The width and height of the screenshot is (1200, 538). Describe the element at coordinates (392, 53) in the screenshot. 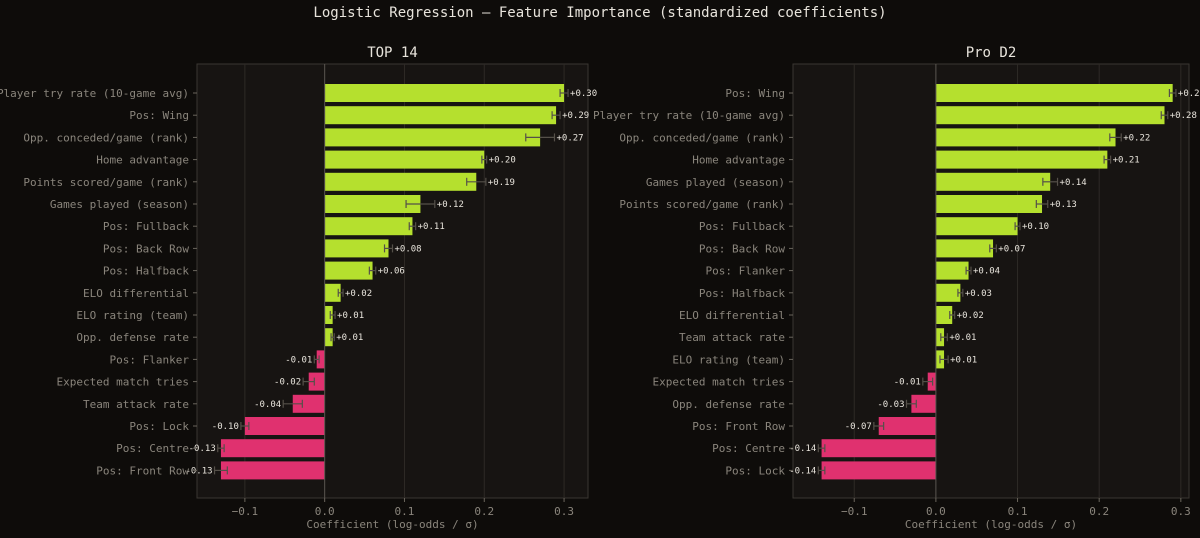

I see `panel-title-top14: TOP 14` at that location.